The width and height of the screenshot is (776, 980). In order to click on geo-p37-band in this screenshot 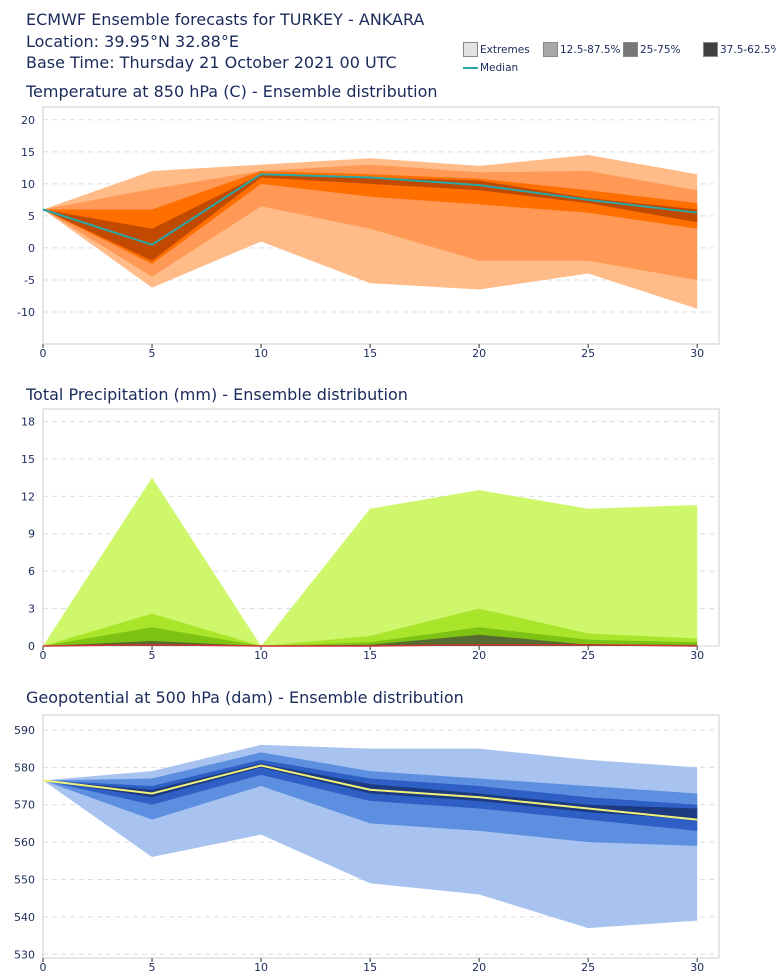, I will do `click(370, 791)`.